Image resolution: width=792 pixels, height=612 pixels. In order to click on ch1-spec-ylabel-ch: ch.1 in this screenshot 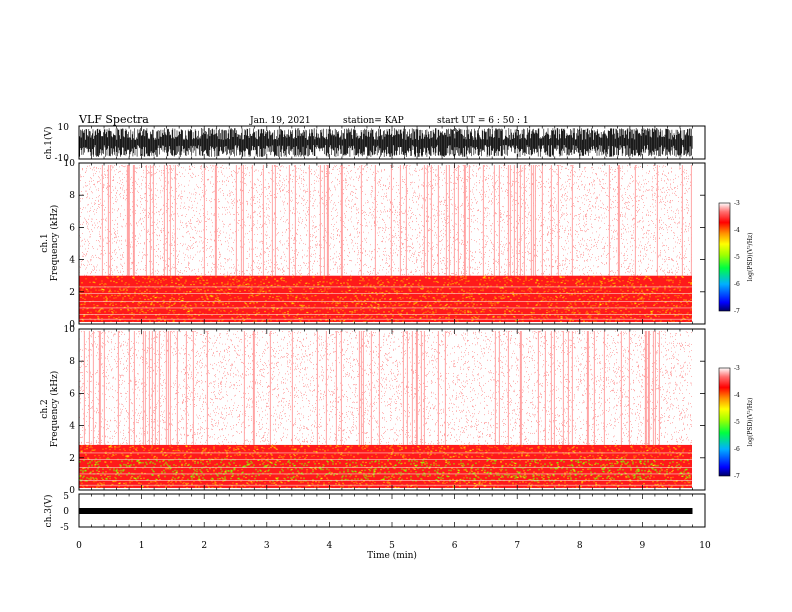, I will do `click(45, 242)`.